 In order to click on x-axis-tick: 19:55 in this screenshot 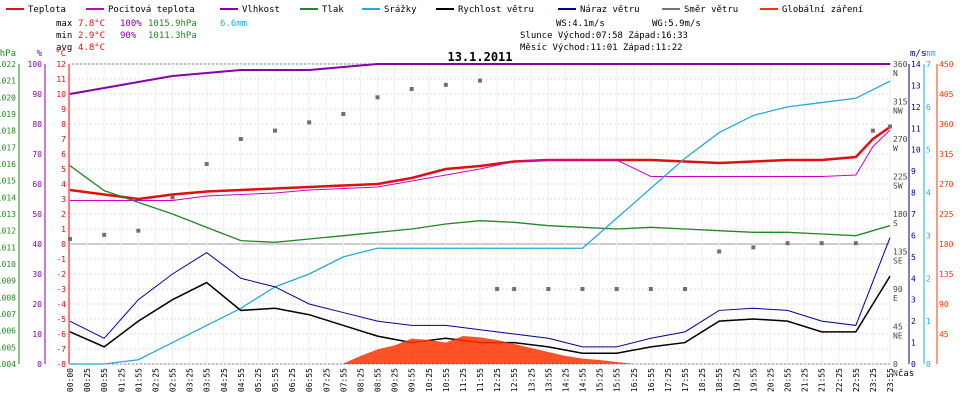, I will do `click(753, 380)`.